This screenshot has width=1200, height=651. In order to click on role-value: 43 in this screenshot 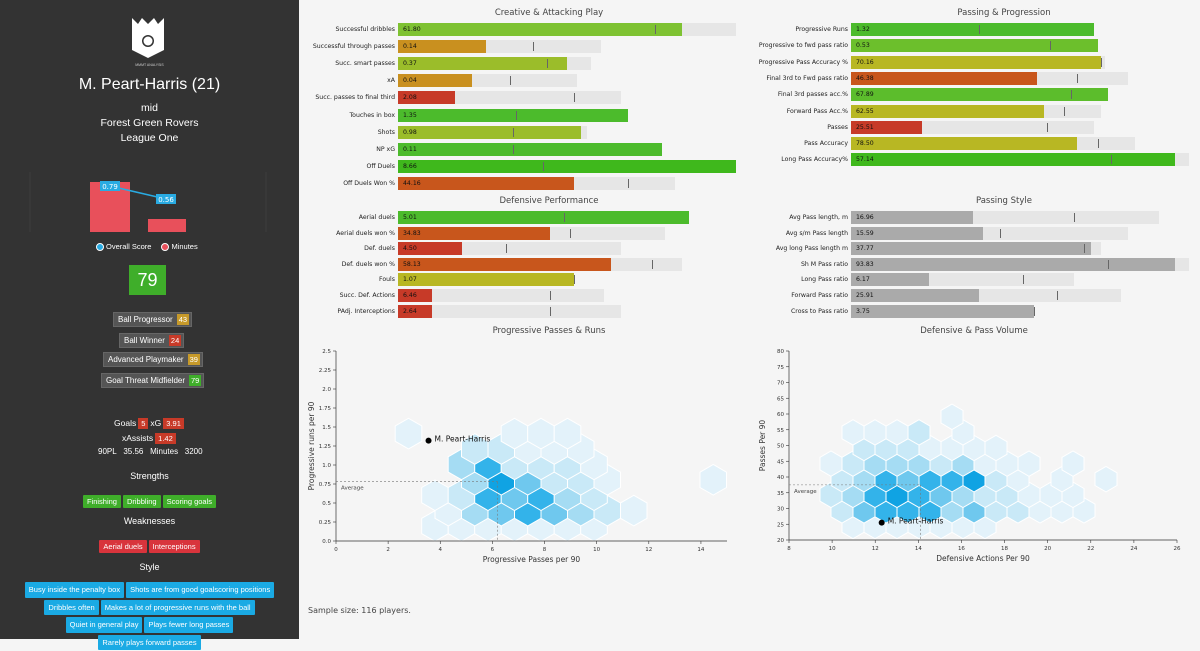, I will do `click(183, 319)`.